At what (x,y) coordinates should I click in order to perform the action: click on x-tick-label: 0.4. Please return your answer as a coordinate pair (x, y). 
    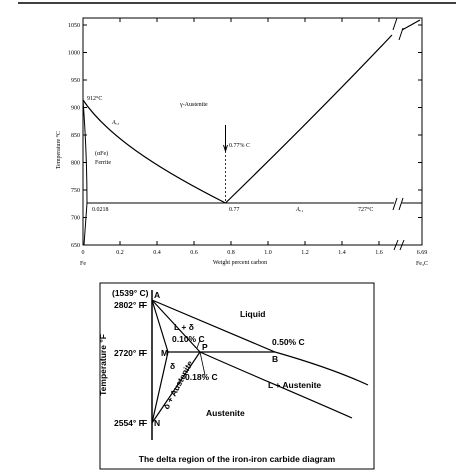
    Looking at the image, I should click on (157, 253).